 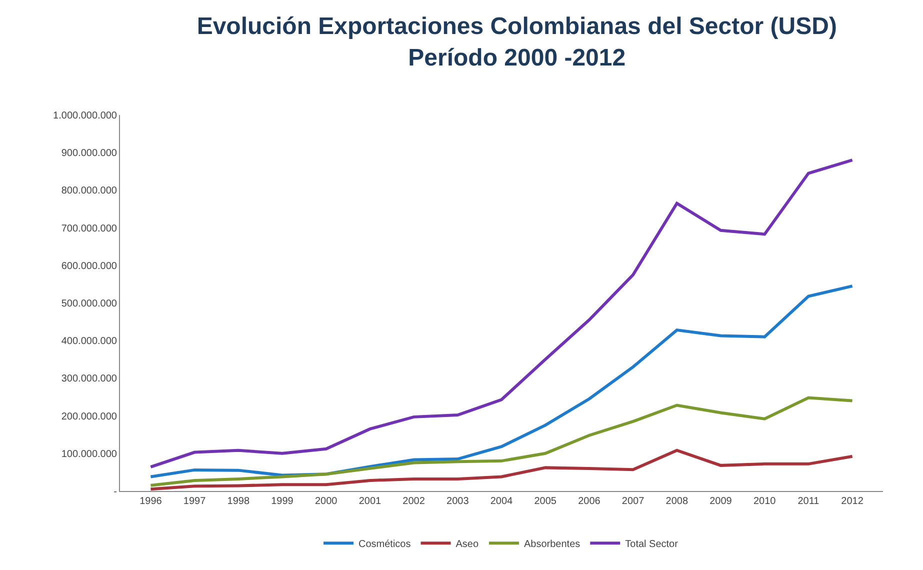 What do you see at coordinates (89, 266) in the screenshot?
I see `y-tick-label: 600.000.000` at bounding box center [89, 266].